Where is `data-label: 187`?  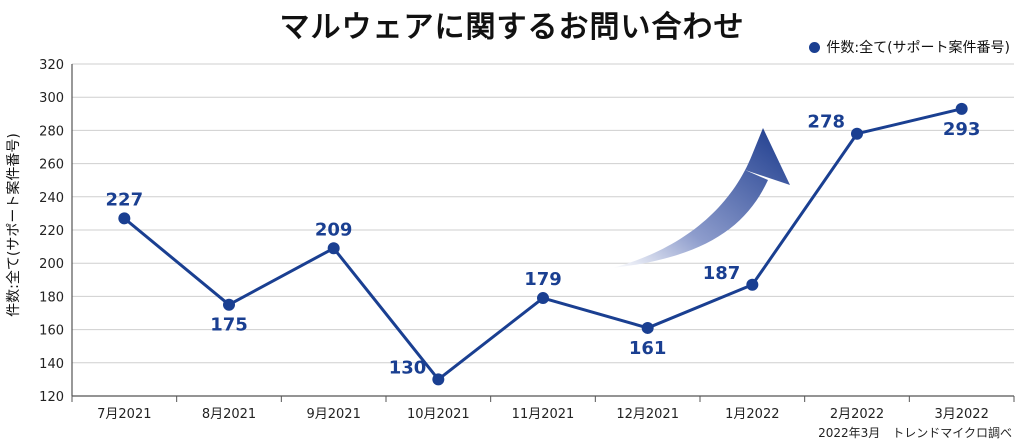
data-label: 187 is located at coordinates (722, 273).